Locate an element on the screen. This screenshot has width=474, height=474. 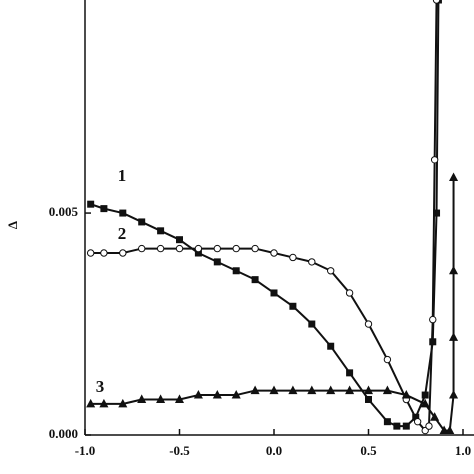
y-tick-label: 0.000 is located at coordinates (63, 433).